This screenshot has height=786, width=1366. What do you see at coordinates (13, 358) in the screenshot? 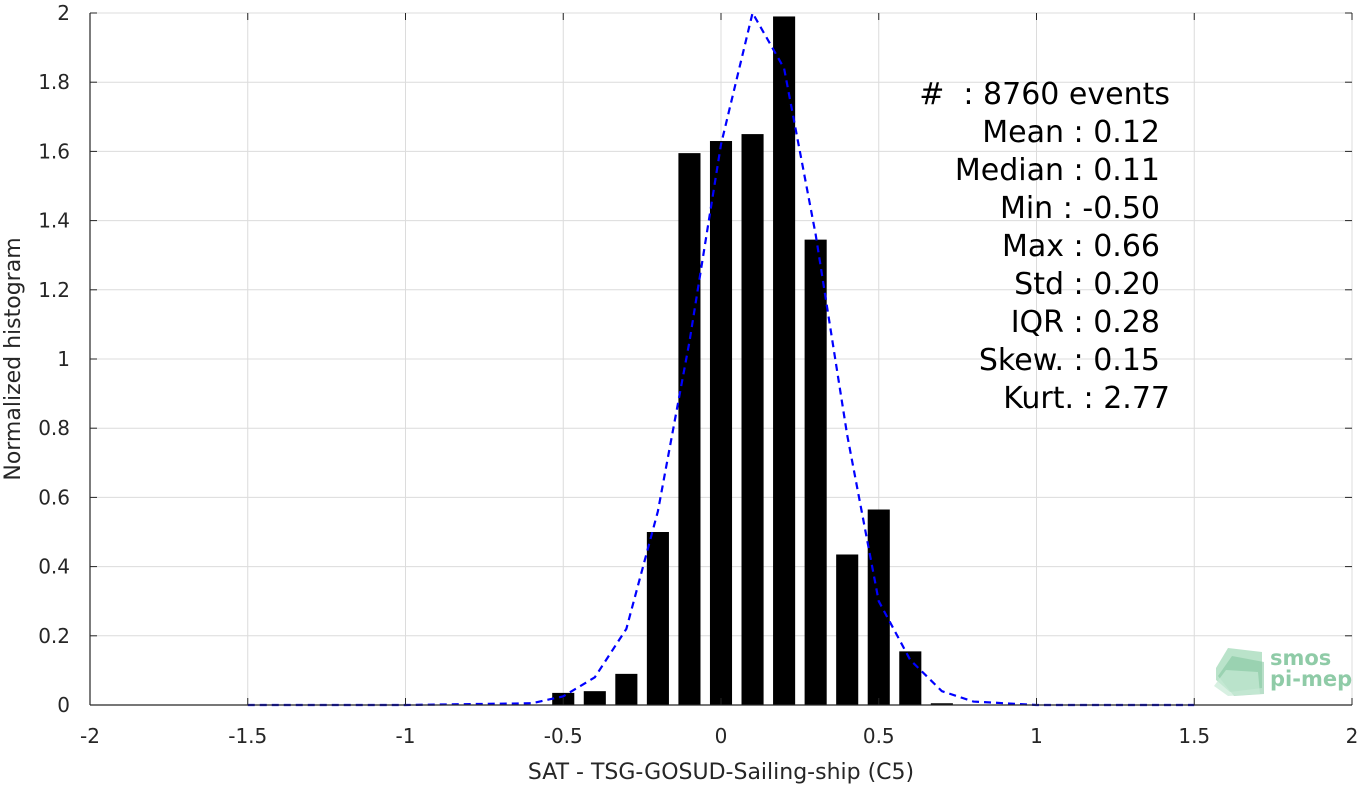
I see `y-axis-label: Normalized histogram` at bounding box center [13, 358].